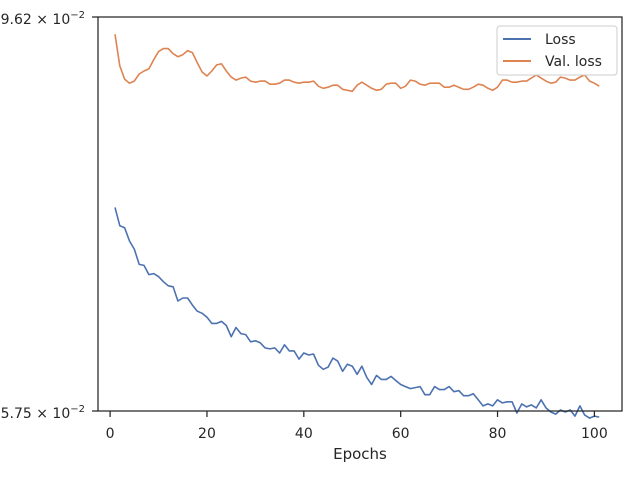 This screenshot has width=640, height=480. Describe the element at coordinates (498, 434) in the screenshot. I see `x-tick-label-80: 80` at that location.